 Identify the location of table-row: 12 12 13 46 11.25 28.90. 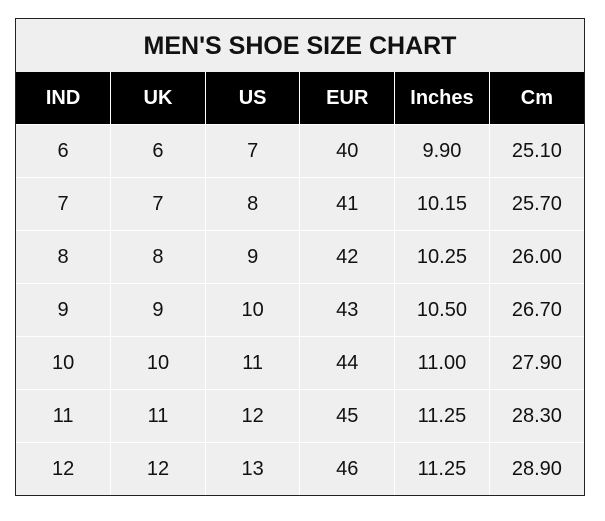
(300, 468).